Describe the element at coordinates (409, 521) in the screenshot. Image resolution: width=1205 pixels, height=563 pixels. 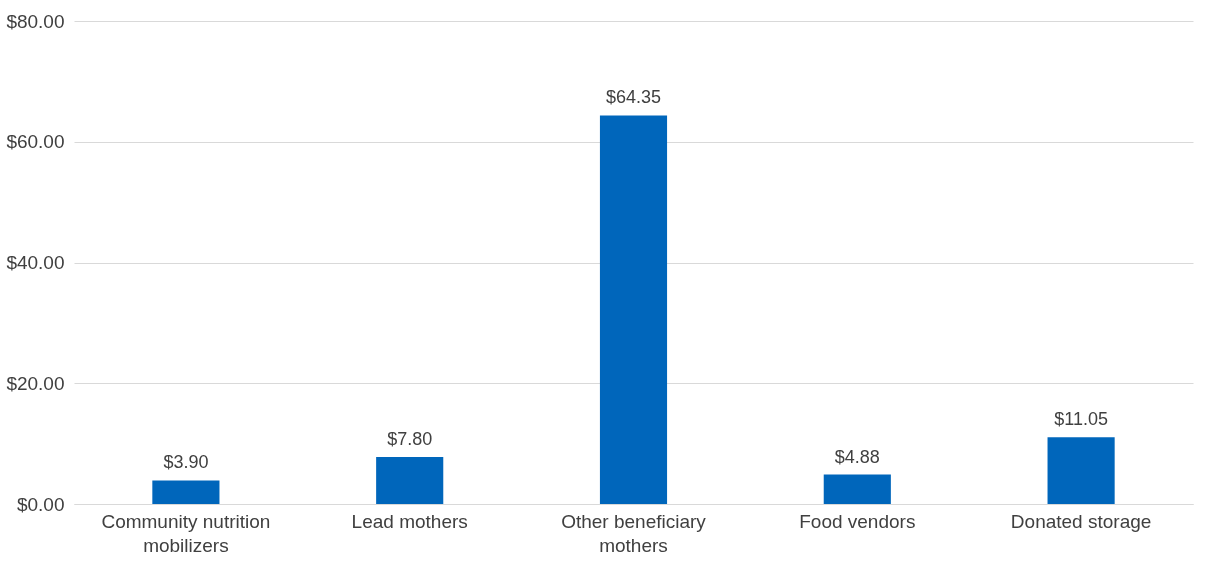
I see `x-tick-label: Lead mothers` at that location.